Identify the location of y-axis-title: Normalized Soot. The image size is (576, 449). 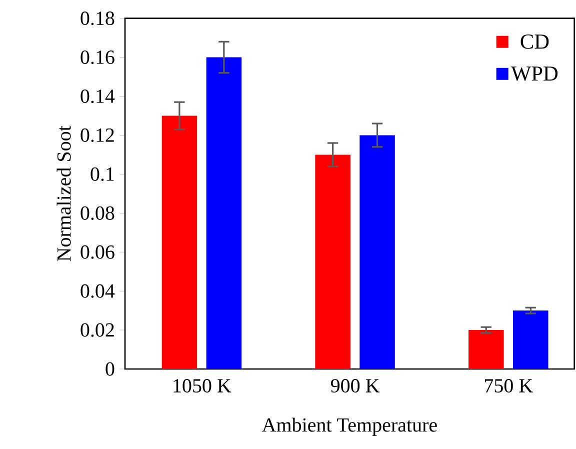
(63, 194).